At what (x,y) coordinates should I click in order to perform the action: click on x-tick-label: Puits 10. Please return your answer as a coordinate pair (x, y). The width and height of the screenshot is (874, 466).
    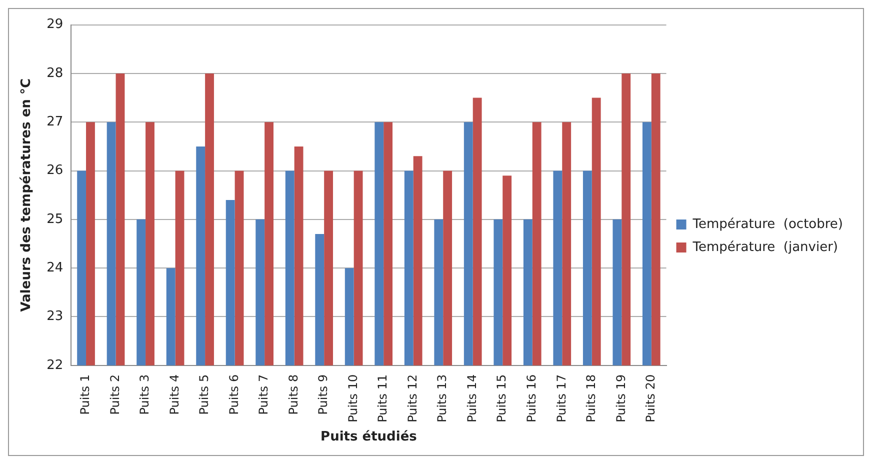
    Looking at the image, I should click on (353, 398).